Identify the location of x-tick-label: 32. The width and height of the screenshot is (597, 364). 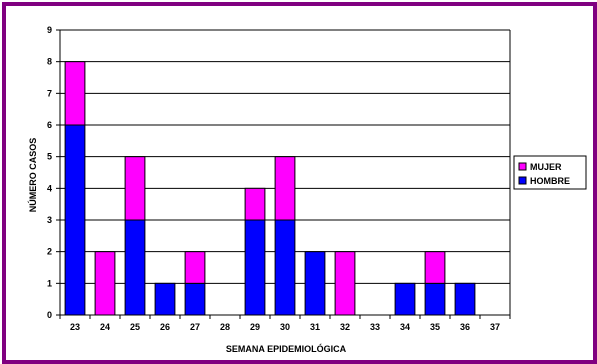
(345, 327).